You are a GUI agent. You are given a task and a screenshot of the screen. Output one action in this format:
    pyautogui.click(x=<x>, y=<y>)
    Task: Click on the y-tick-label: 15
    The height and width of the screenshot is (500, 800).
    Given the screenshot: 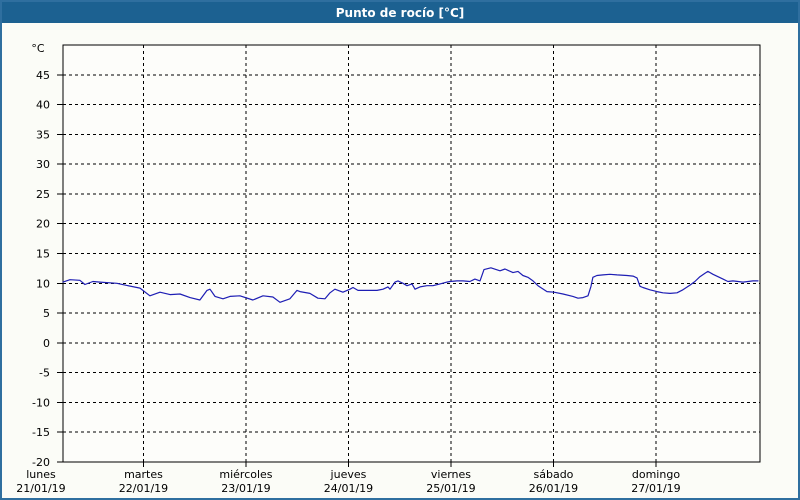 What is the action you would take?
    pyautogui.click(x=43, y=254)
    